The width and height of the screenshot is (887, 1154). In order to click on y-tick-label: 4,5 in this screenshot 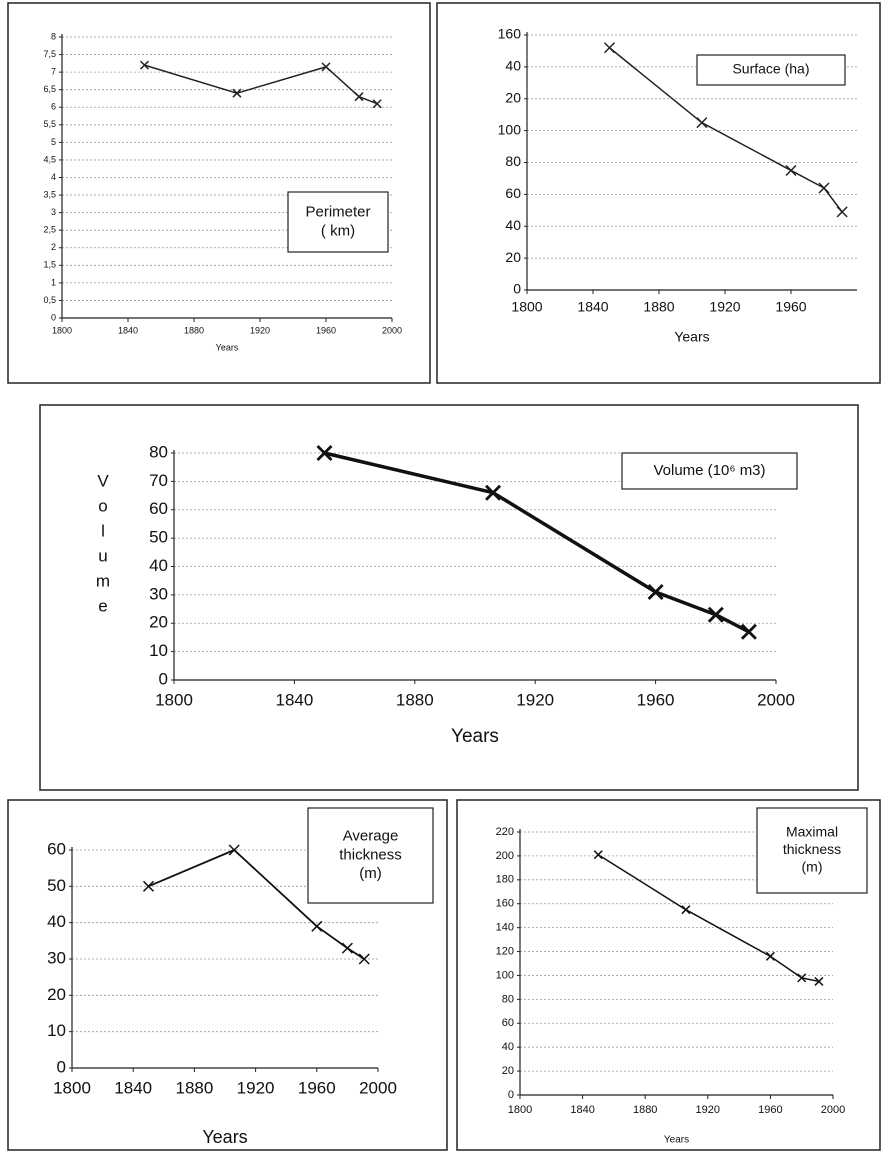, I will do `click(49, 159)`.